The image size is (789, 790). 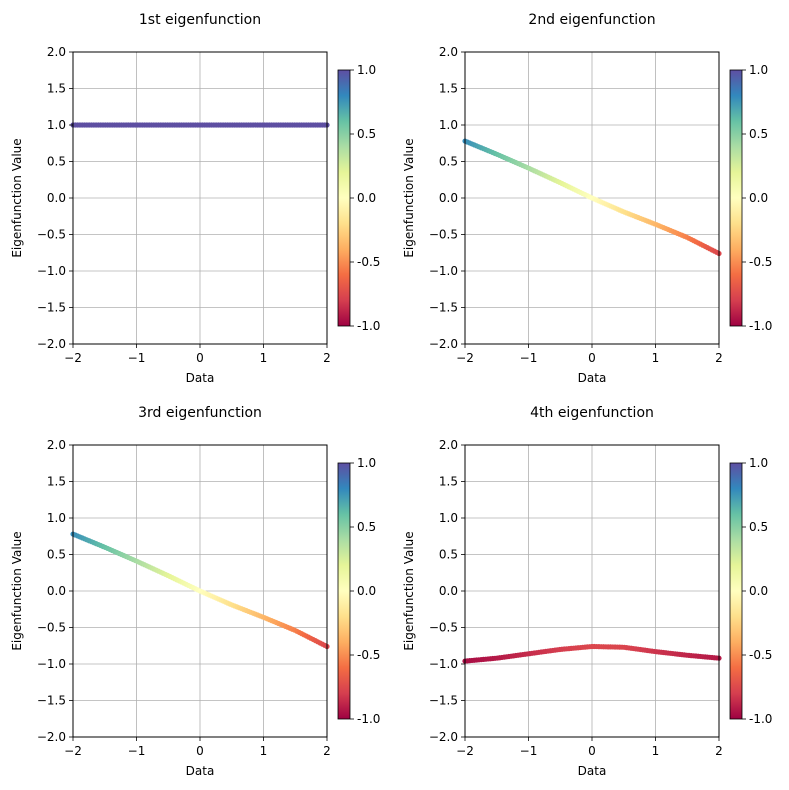 I want to click on chart-title: 1st eigenfunction, so click(x=200, y=20).